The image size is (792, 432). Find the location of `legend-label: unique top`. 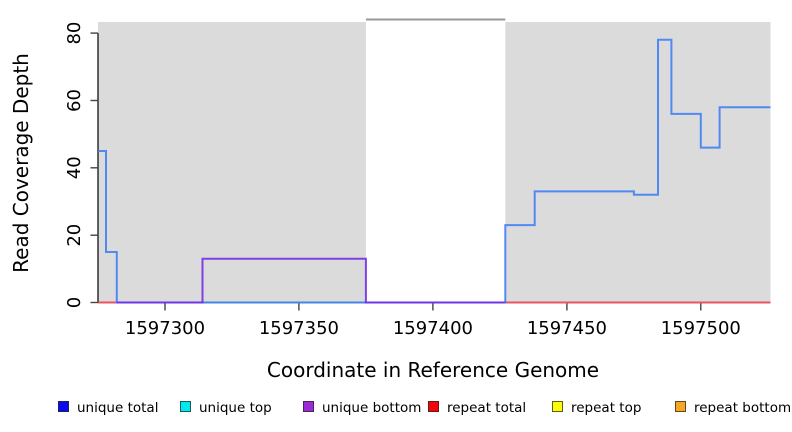

legend-label: unique top is located at coordinates (235, 408).